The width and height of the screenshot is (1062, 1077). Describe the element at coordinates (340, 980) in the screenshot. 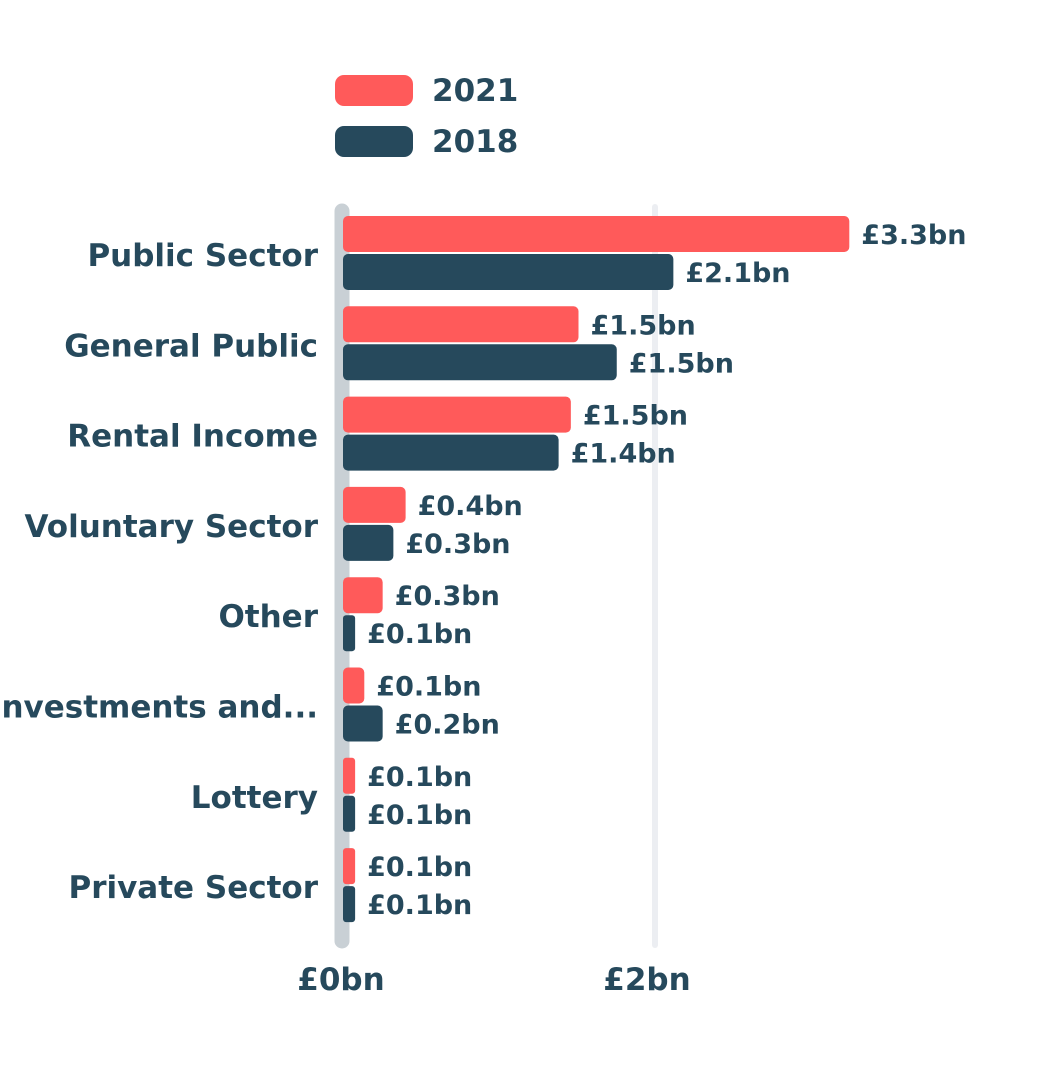

I see `x-tick-label: £0bn` at that location.